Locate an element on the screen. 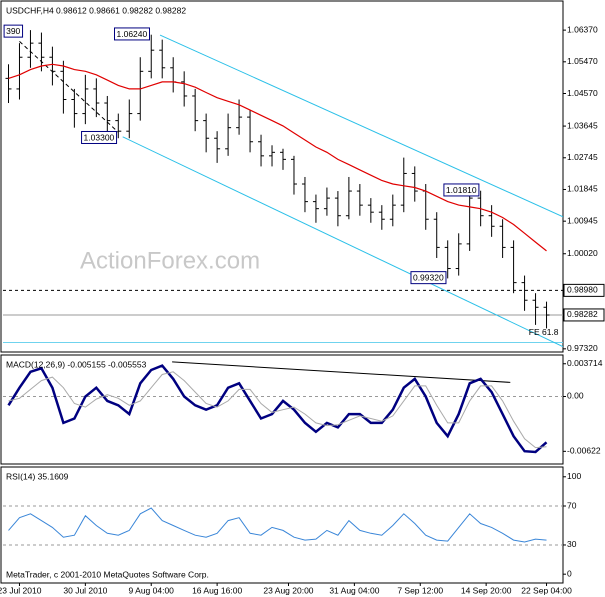 The height and width of the screenshot is (597, 605). y-tick-label: 1.00945 is located at coordinates (582, 220).